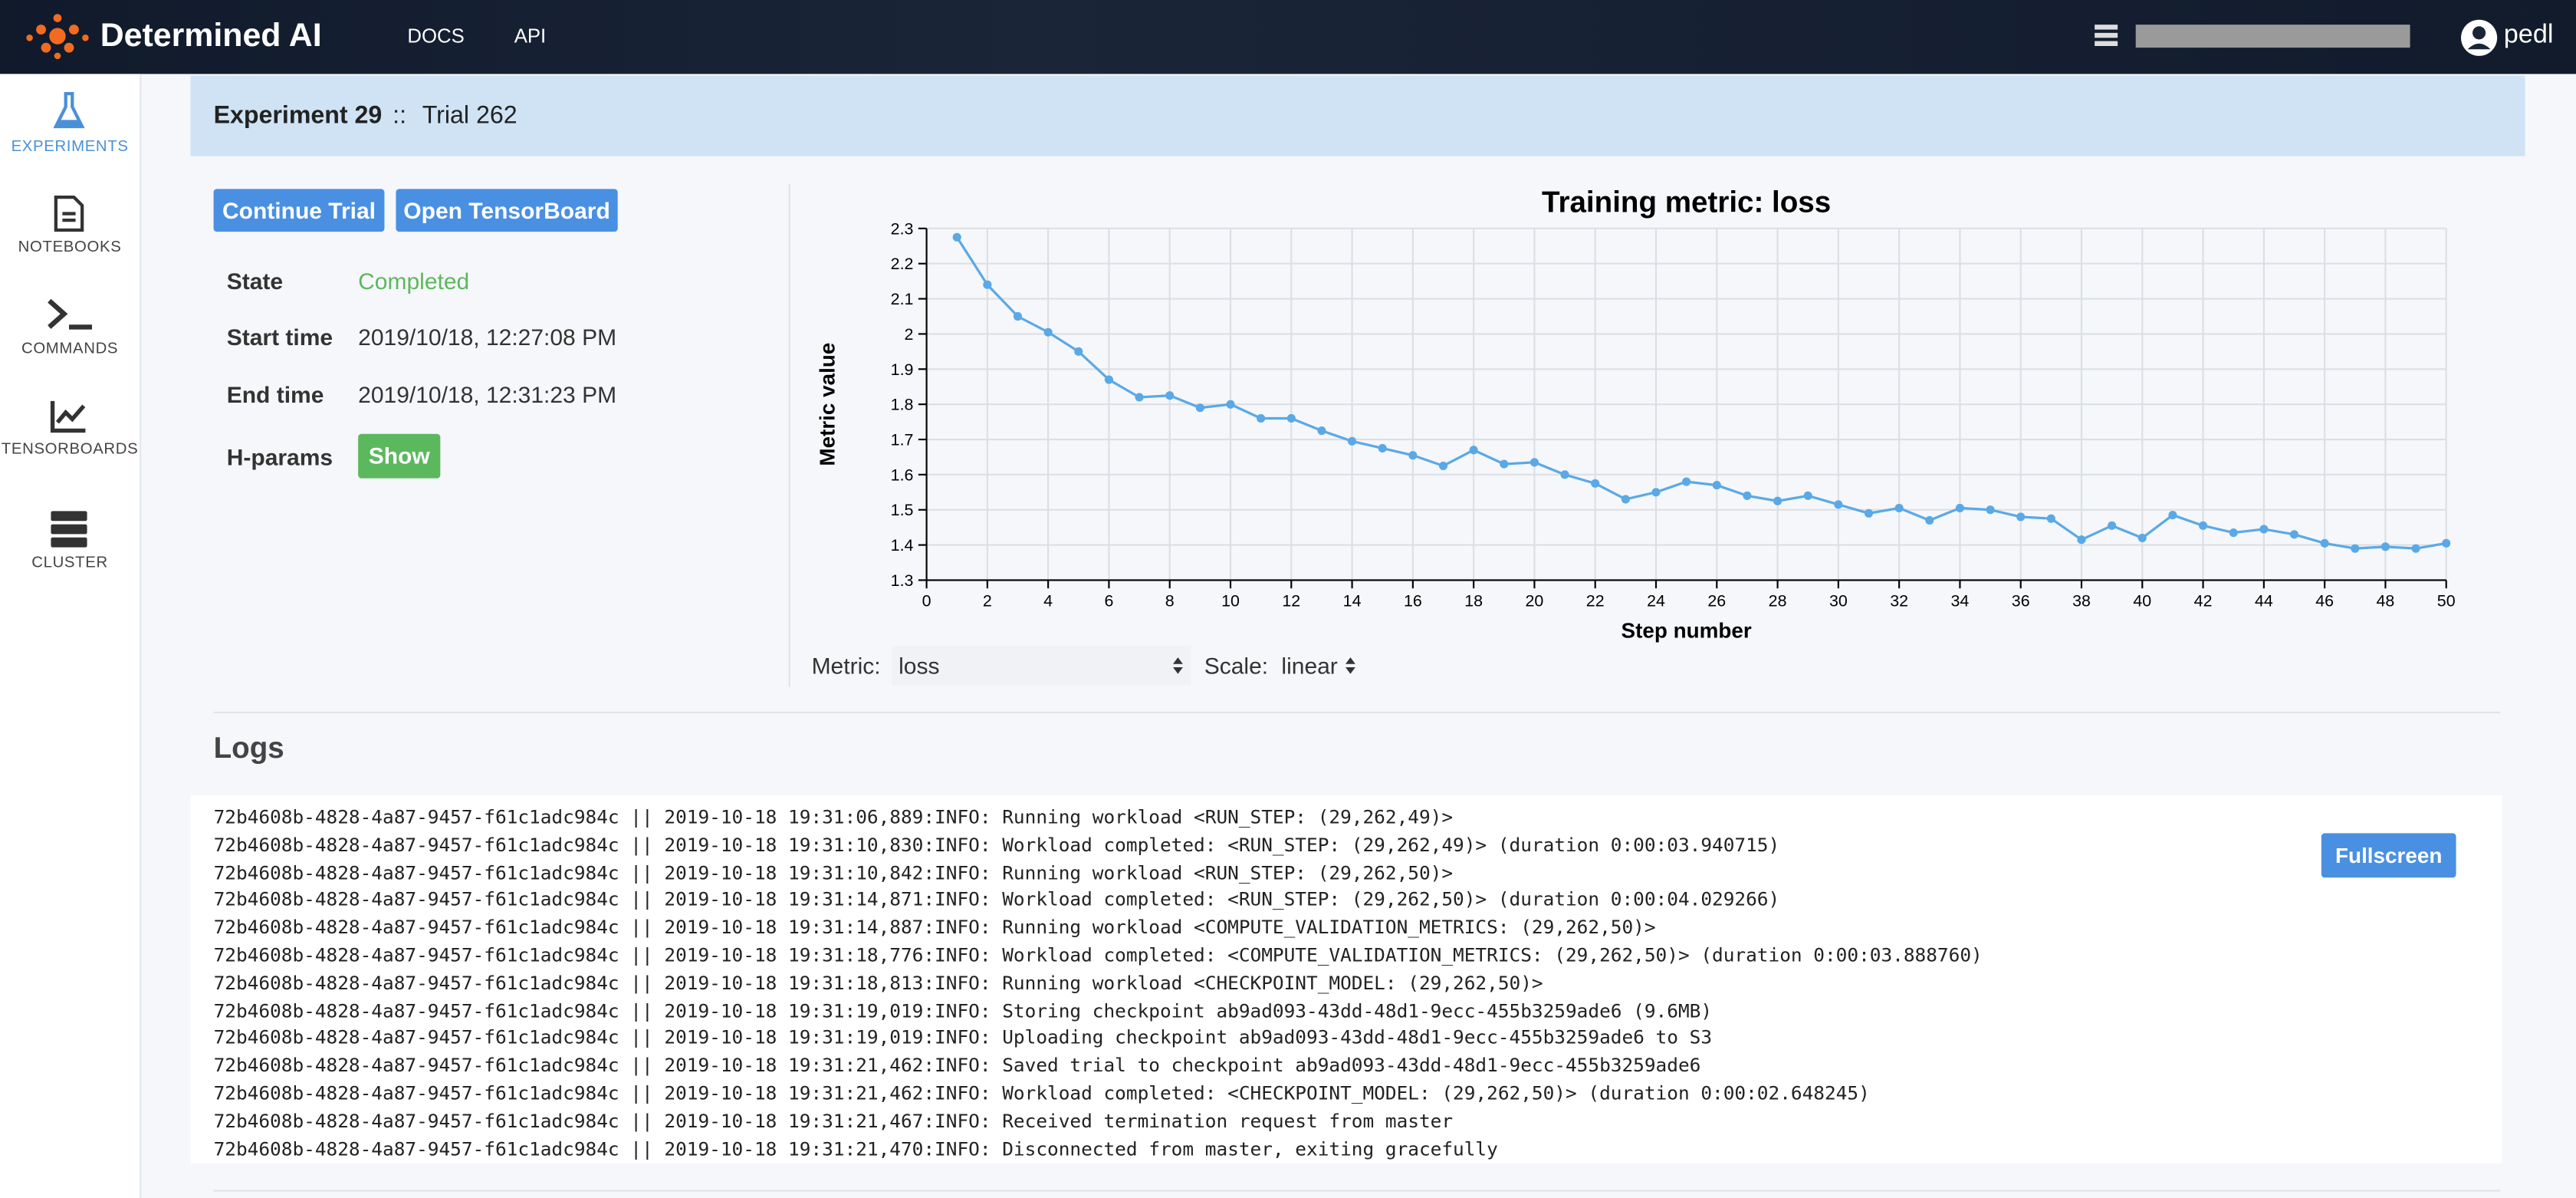 This screenshot has height=1198, width=2576. What do you see at coordinates (68, 528) in the screenshot?
I see `cluster-icon` at bounding box center [68, 528].